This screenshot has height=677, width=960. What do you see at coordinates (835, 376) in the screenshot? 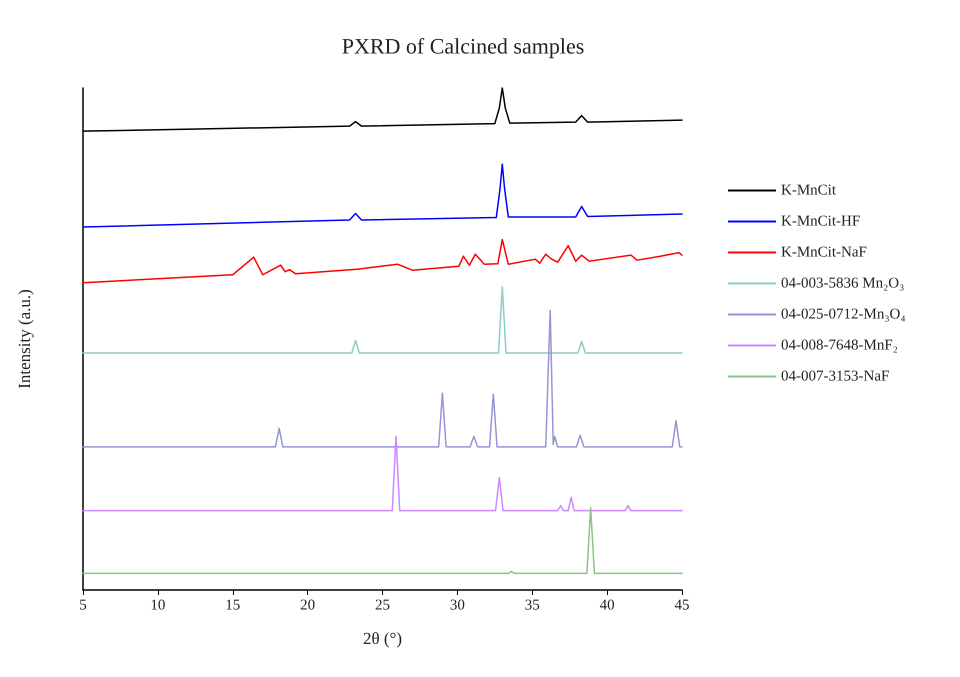
I see `legend-label: 04-007-3153-NaF` at bounding box center [835, 376].